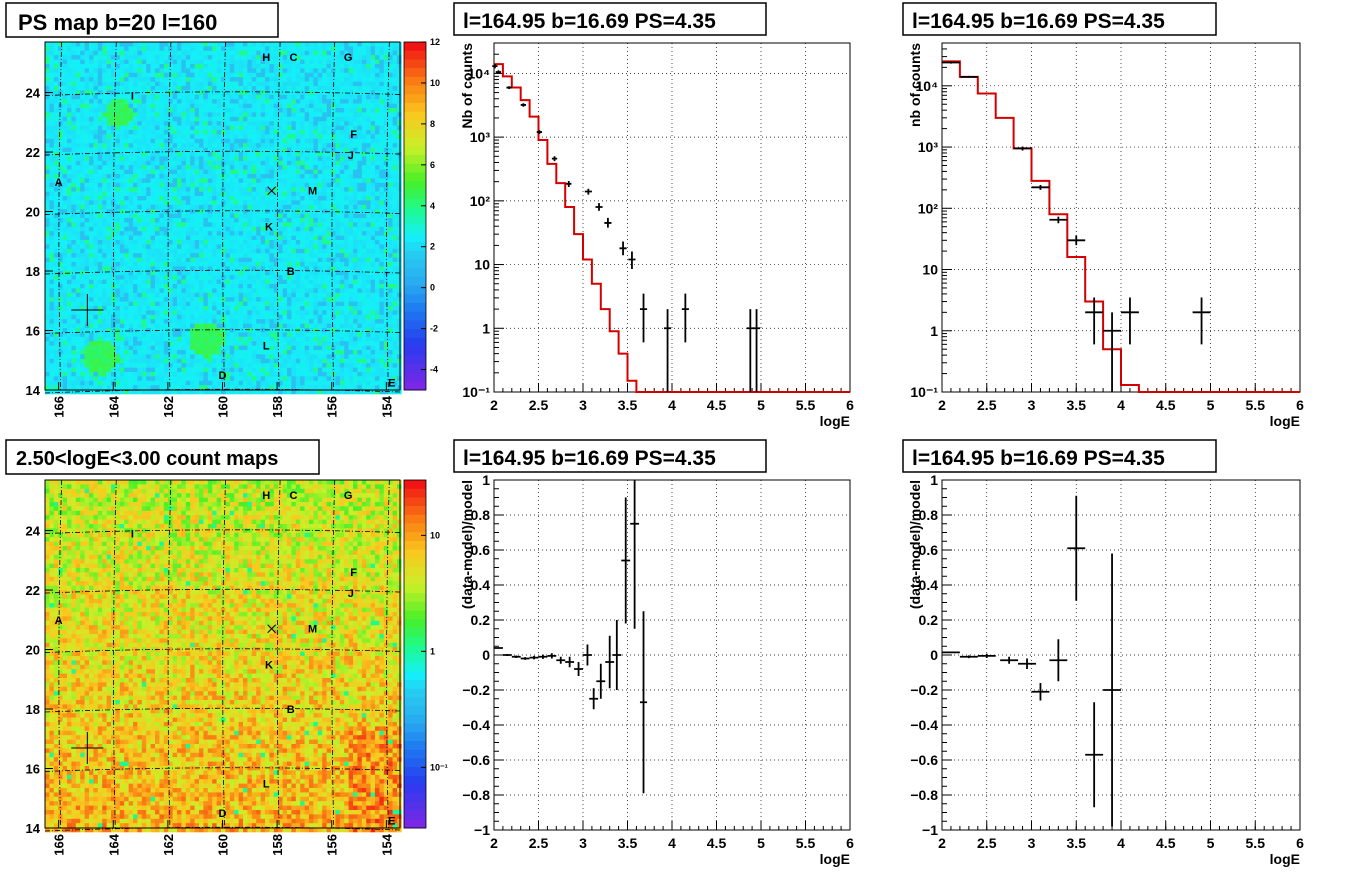 The height and width of the screenshot is (876, 1348). What do you see at coordinates (353, 135) in the screenshot?
I see `source-label: F` at bounding box center [353, 135].